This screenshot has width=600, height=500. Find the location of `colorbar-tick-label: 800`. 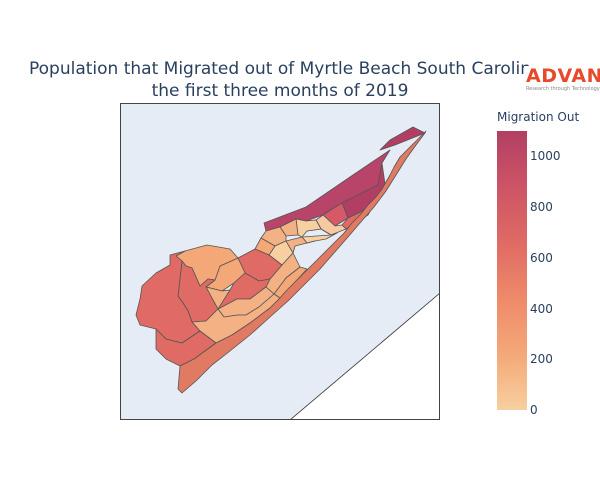

colorbar-tick-label: 800 is located at coordinates (541, 207).